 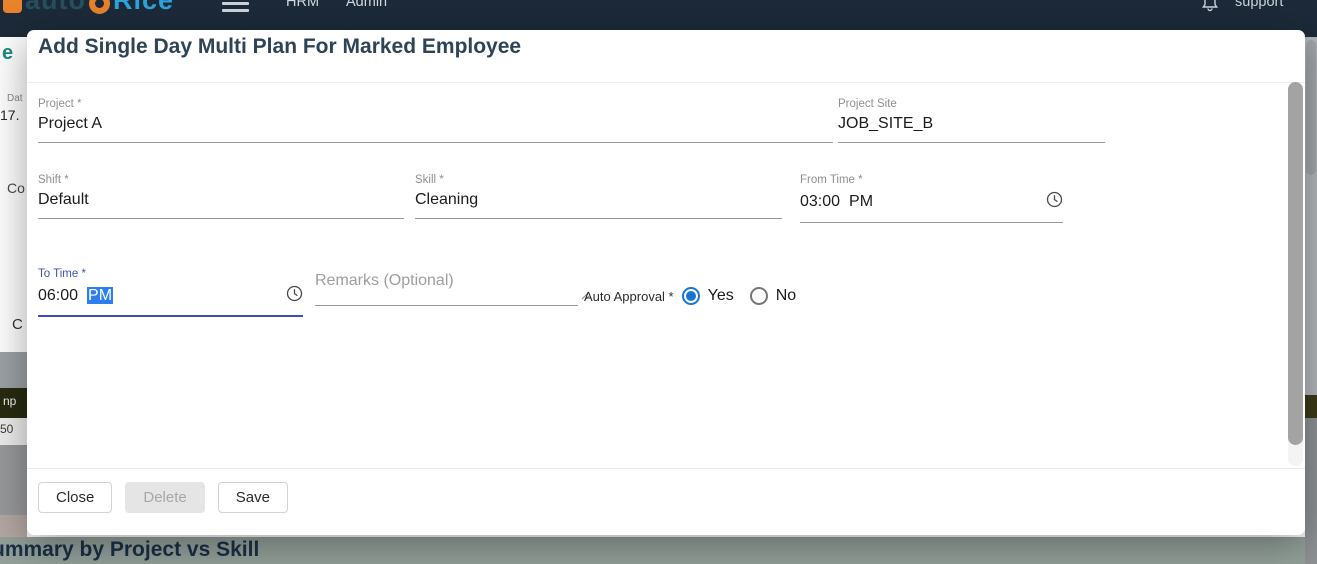 I want to click on shift-label: Shift *, so click(x=53, y=180).